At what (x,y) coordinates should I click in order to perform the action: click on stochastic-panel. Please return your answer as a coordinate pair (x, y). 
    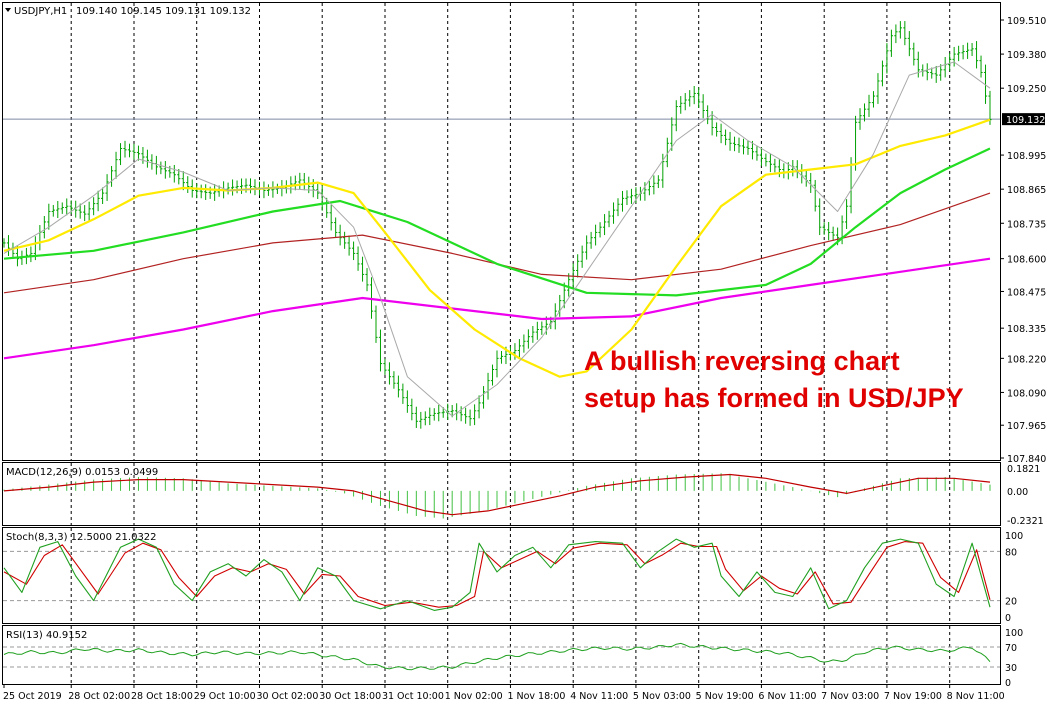
    Looking at the image, I should click on (501, 574).